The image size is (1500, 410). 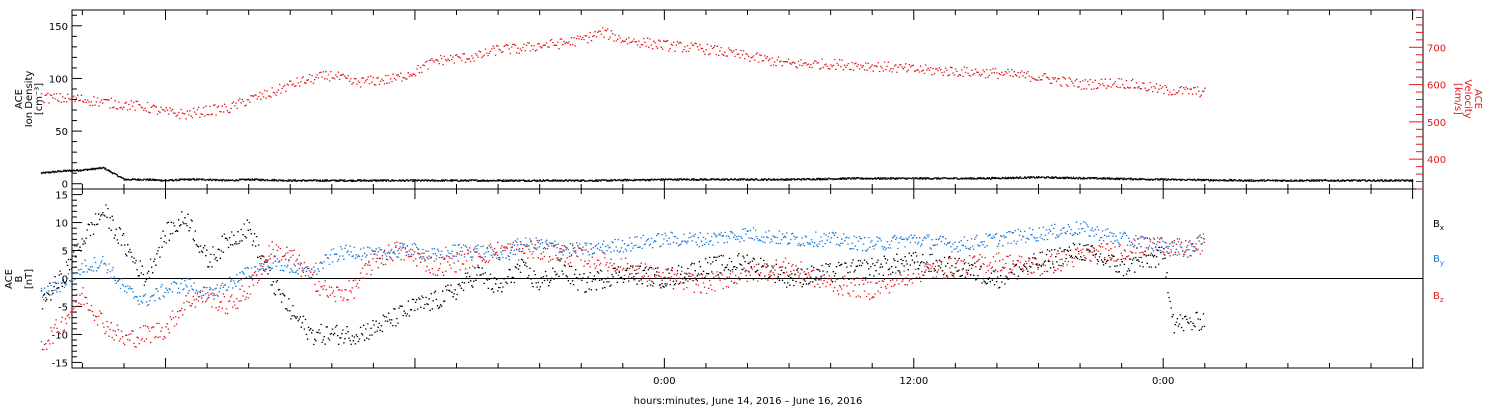 I want to click on velocity-axis-label: ACE Velocity [km/s], so click(x=1467, y=98).